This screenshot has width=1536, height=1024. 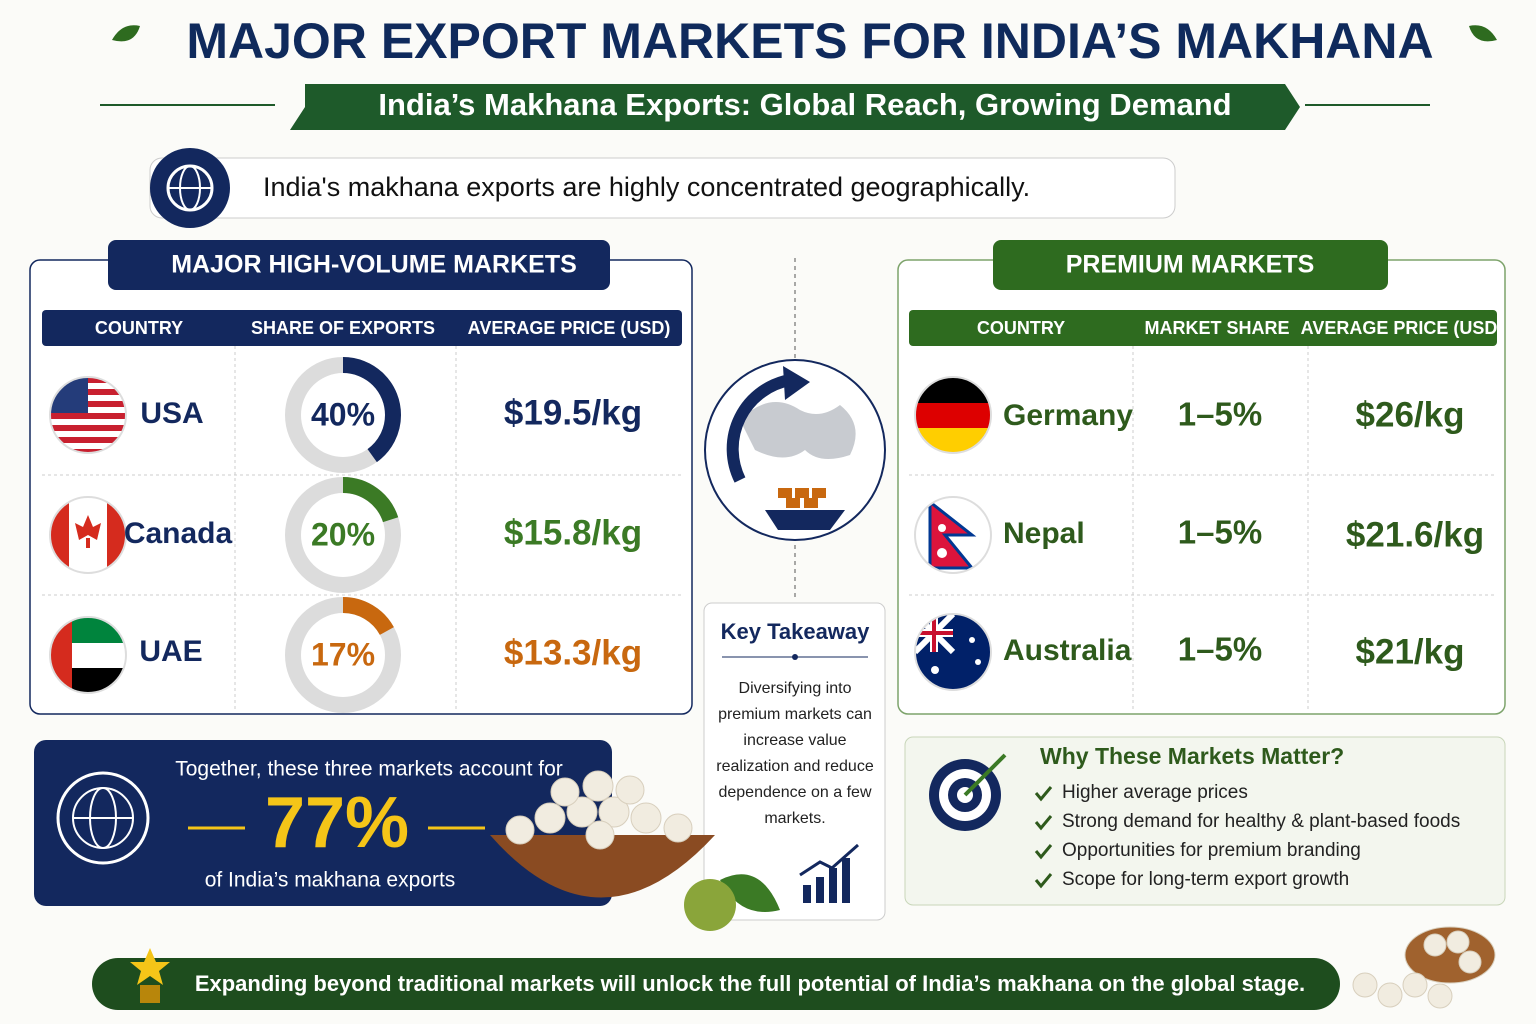 I want to click on summary-box, so click(x=323, y=823).